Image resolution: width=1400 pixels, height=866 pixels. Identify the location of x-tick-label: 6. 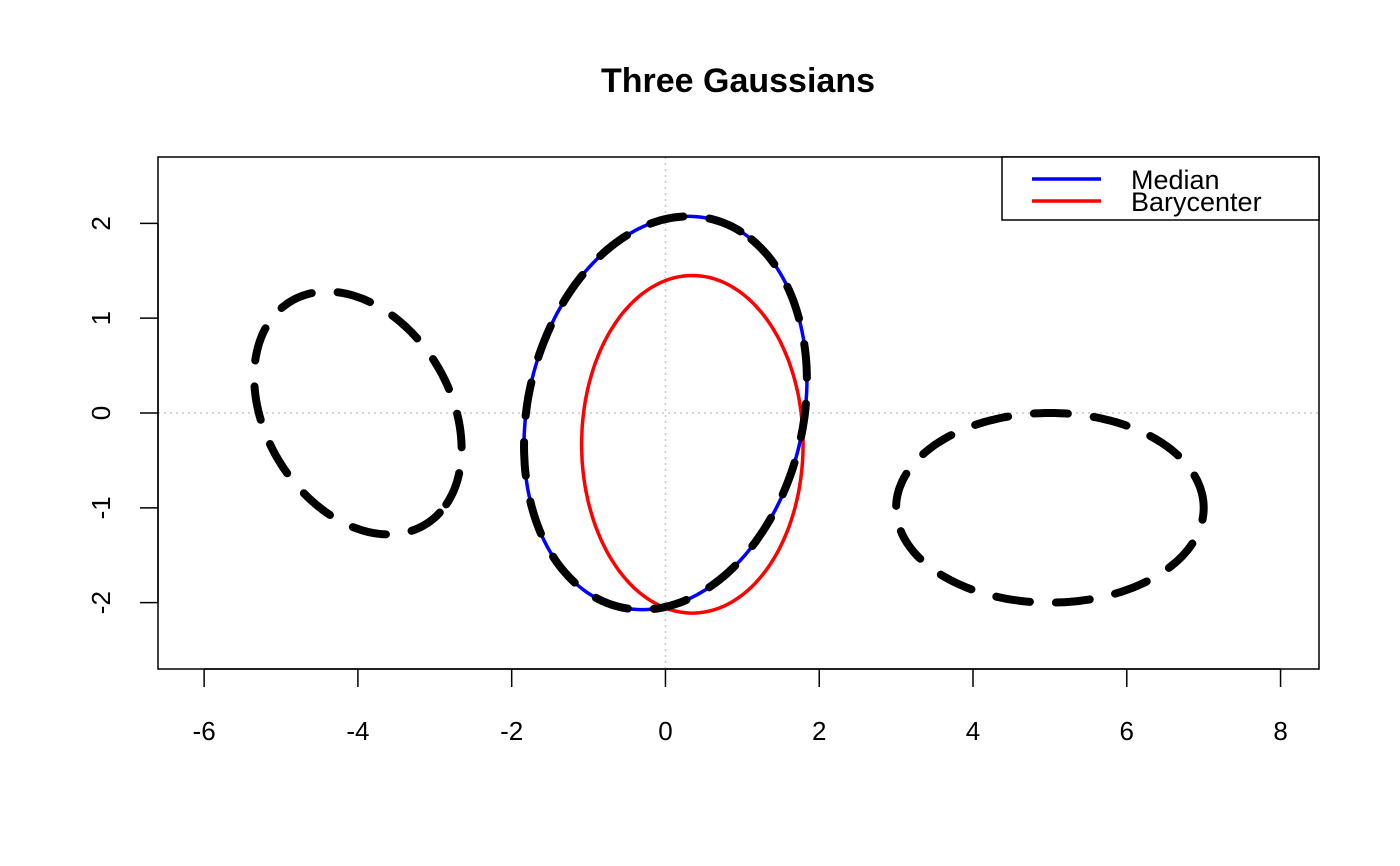
(1127, 731).